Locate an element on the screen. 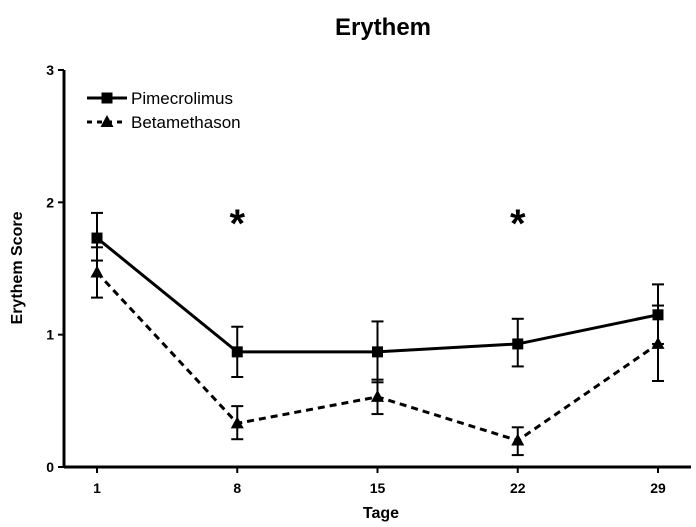 This screenshot has width=696, height=527. legend: Pimecrolimus Betamethason is located at coordinates (164, 110).